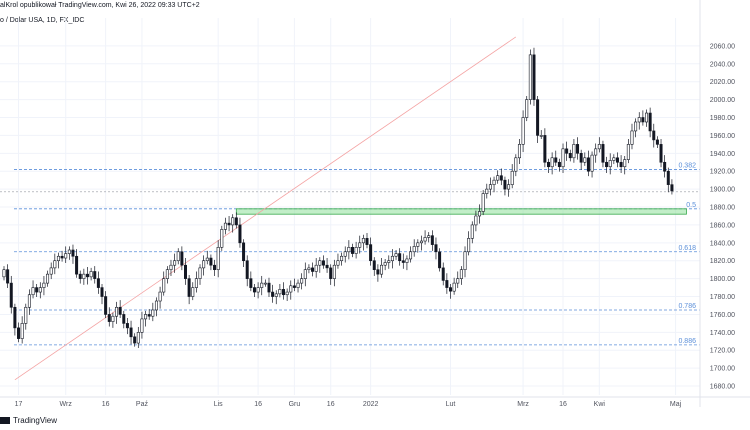 Image resolution: width=750 pixels, height=430 pixels. Describe the element at coordinates (258, 404) in the screenshot. I see `time-tick-label: 16` at that location.